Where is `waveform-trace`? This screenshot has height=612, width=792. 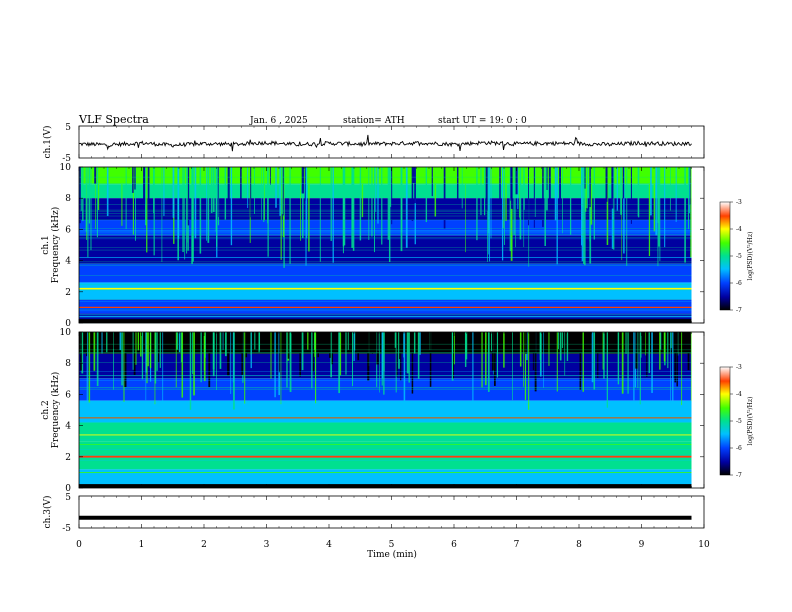
waveform-trace is located at coordinates (385, 143).